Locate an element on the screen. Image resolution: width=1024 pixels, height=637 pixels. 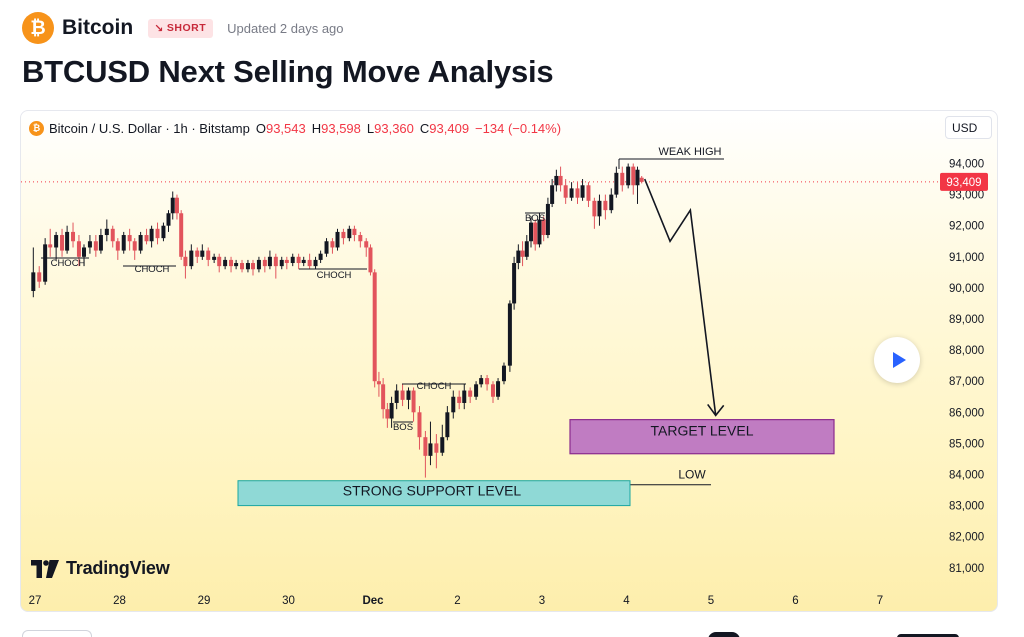
currency-selector: USD is located at coordinates (968, 127).